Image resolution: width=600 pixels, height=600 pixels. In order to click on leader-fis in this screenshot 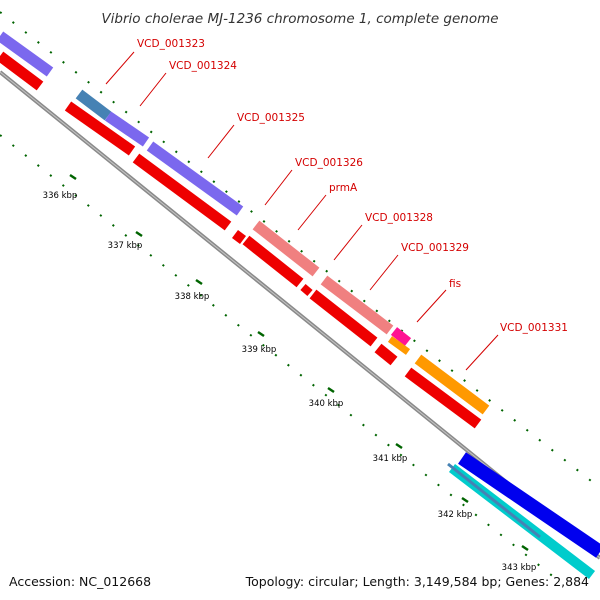, I will do `click(431, 306)`.